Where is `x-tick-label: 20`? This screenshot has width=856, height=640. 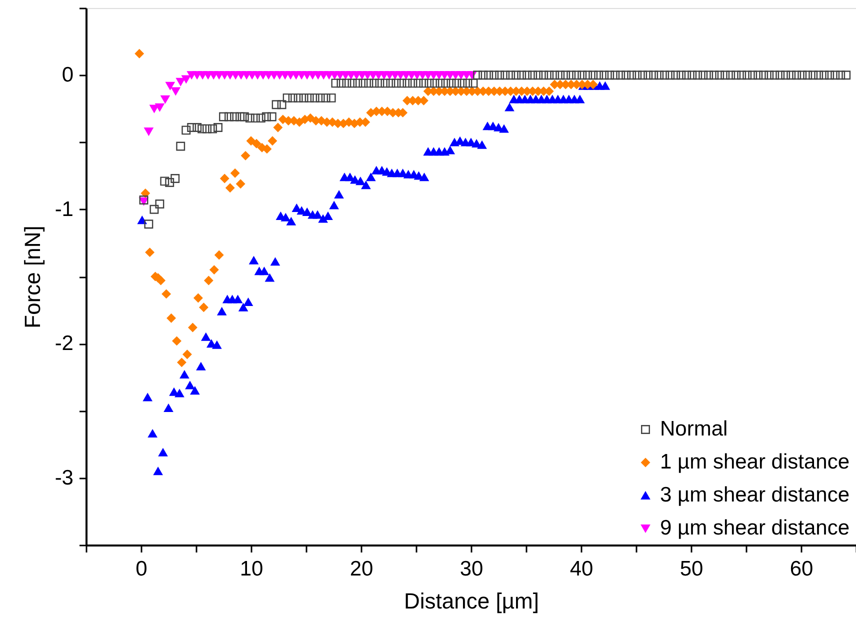
x-tick-label: 20 is located at coordinates (362, 569).